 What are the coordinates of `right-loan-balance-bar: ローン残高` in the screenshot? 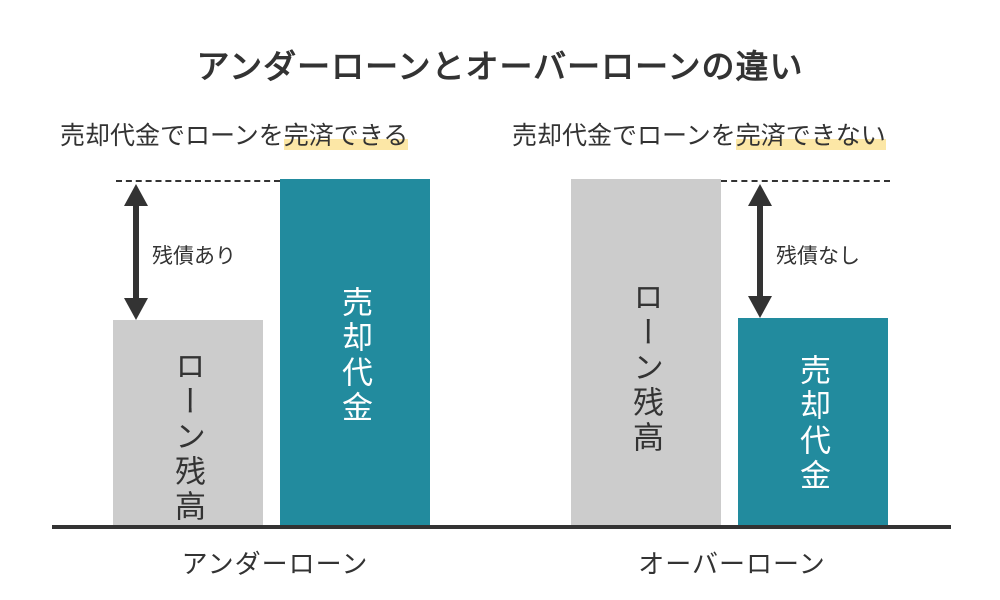 It's located at (646, 352).